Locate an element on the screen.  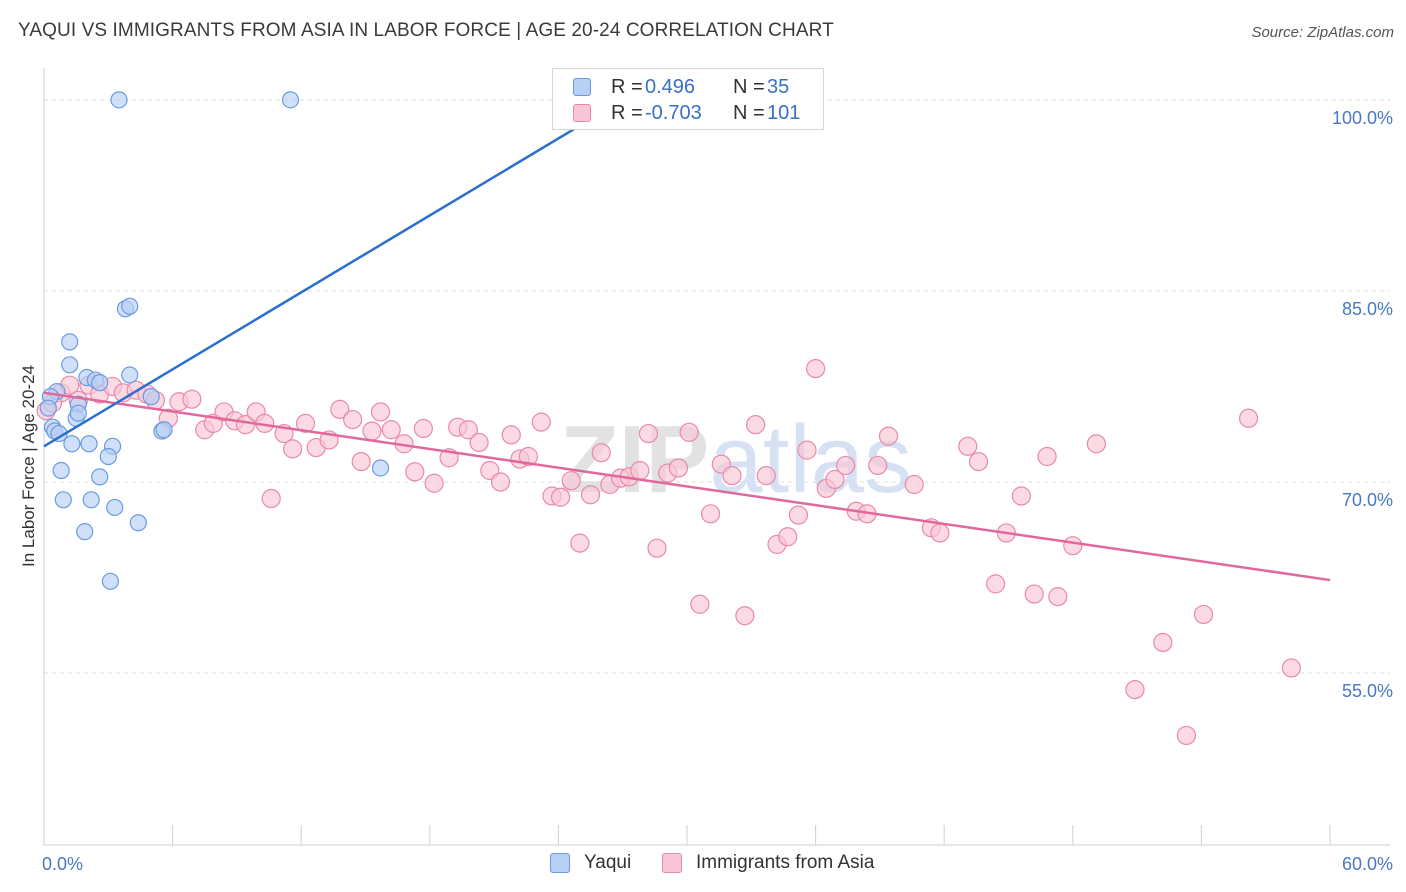
legend-row-yaqui: R = 0.496 N = 35 is located at coordinates (688, 88).